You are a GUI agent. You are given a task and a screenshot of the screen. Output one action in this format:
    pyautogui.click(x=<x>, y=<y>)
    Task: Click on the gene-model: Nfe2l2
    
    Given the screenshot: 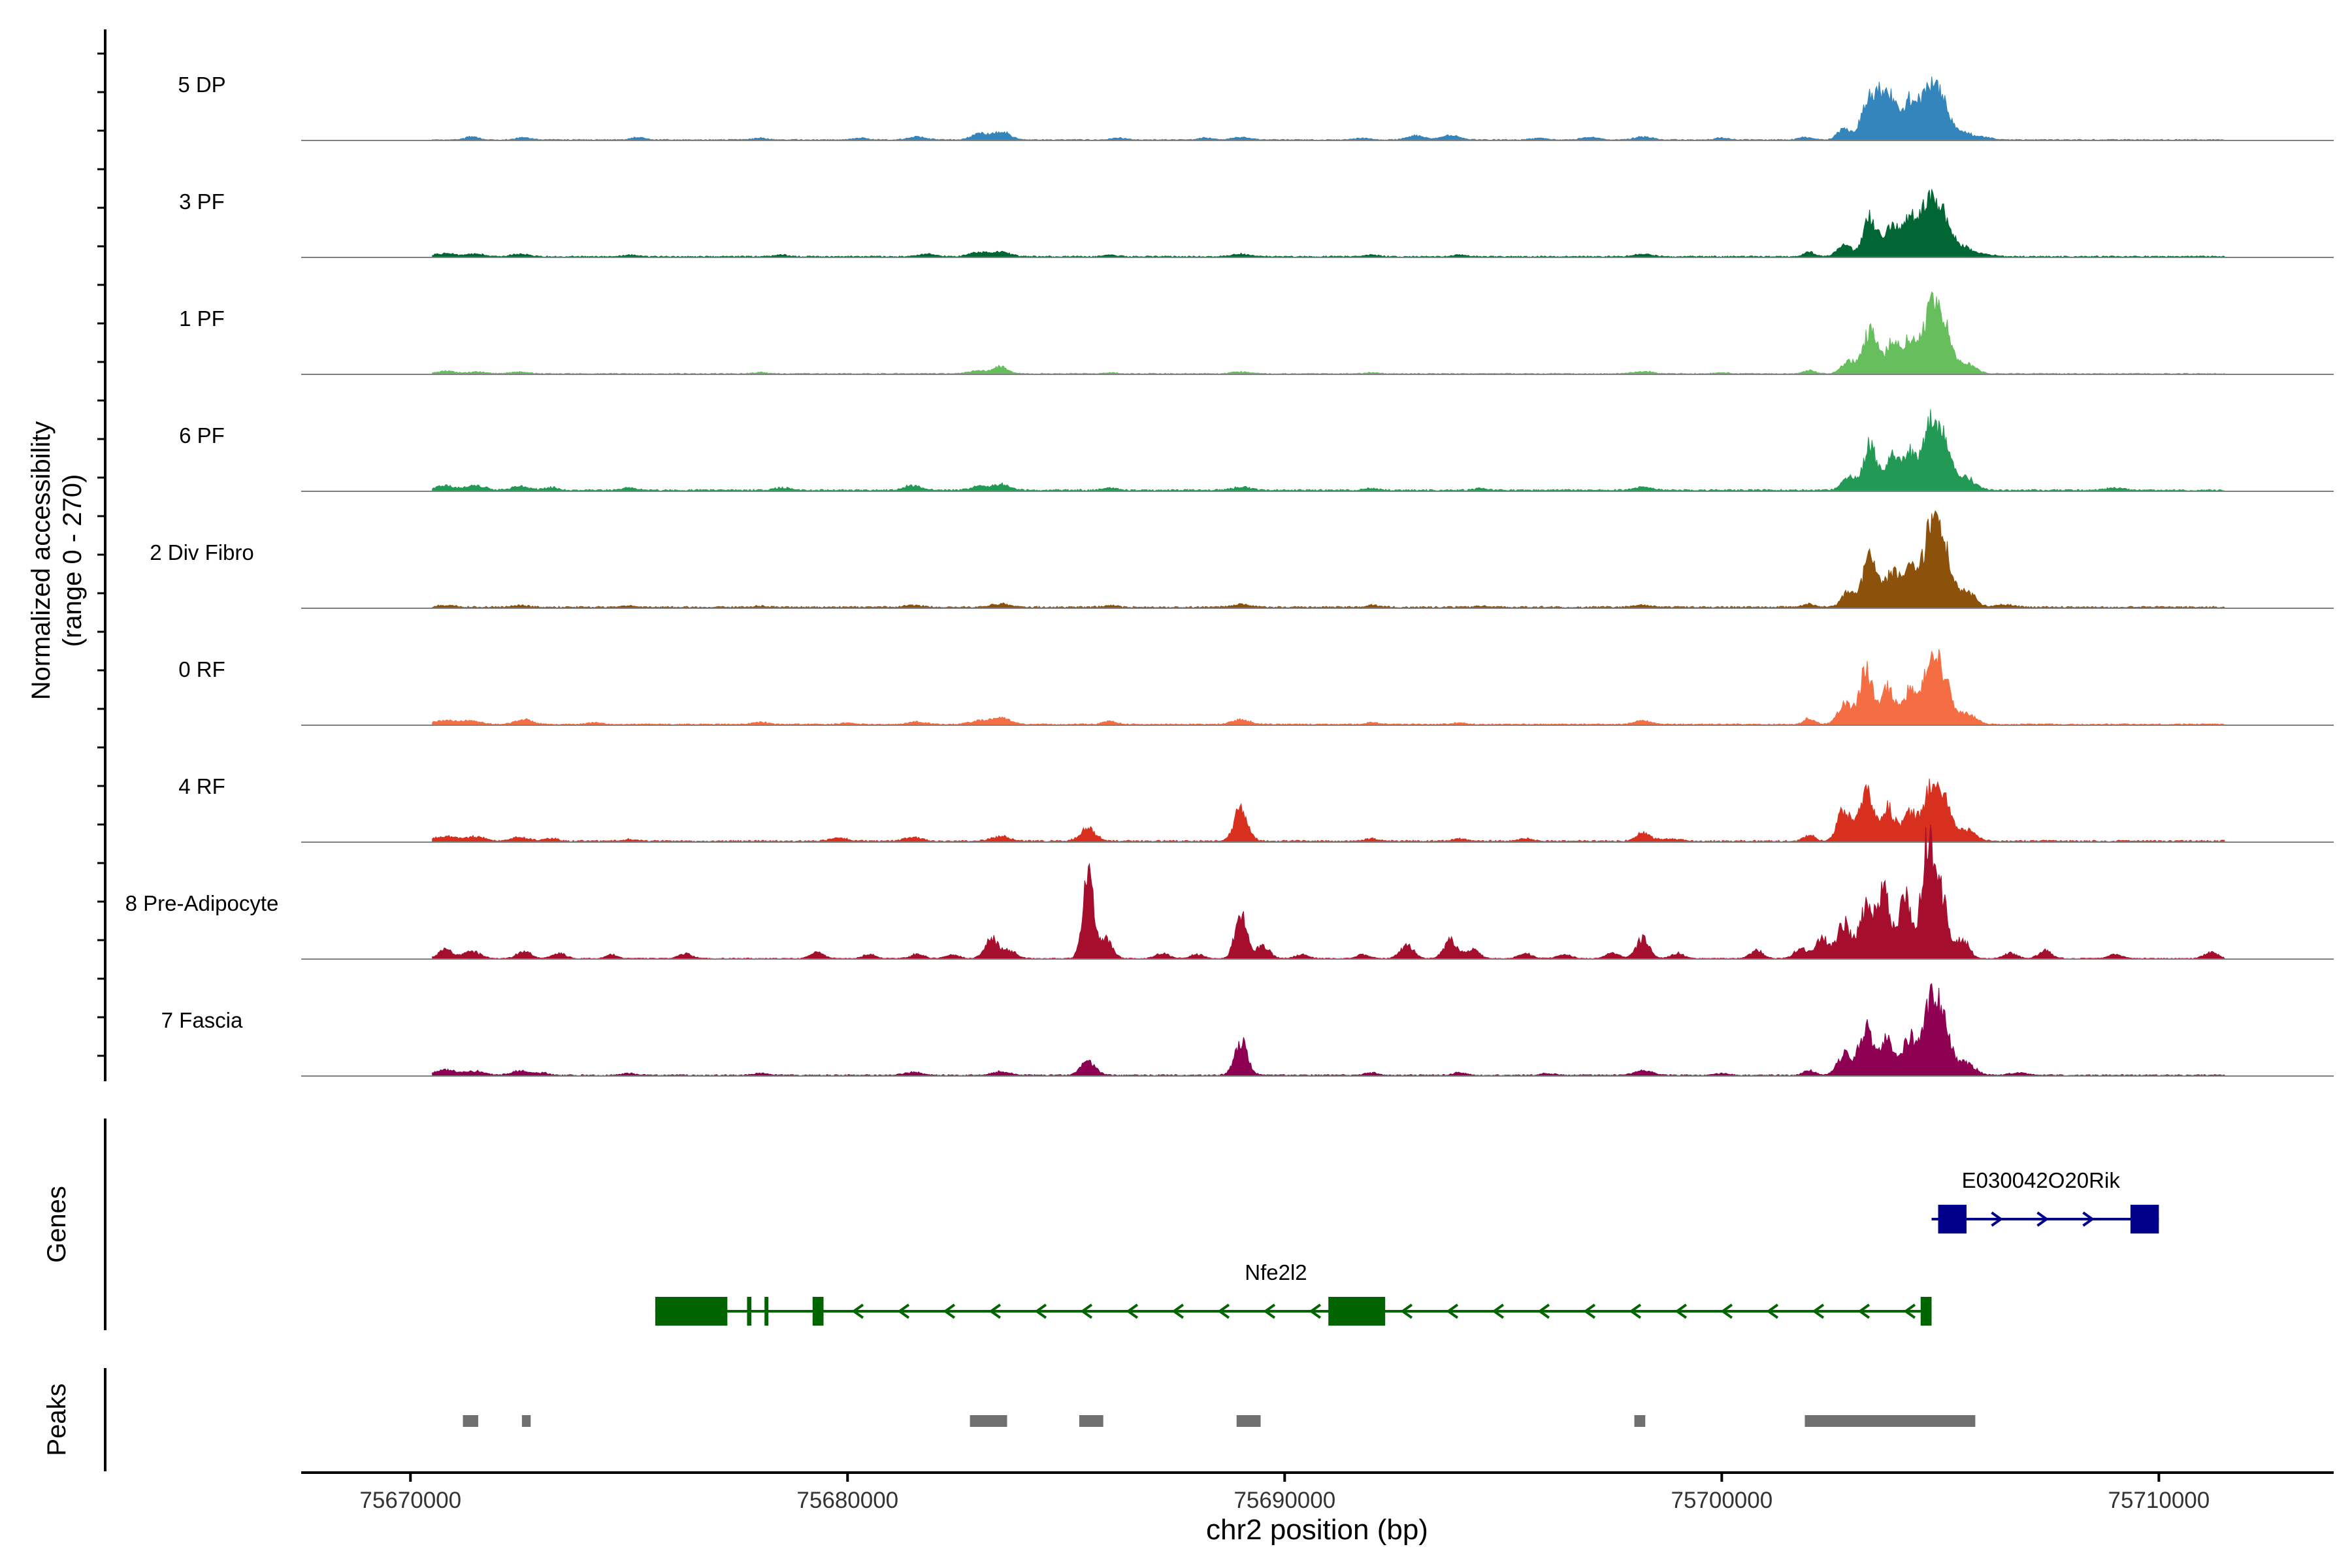 What is the action you would take?
    pyautogui.click(x=1293, y=1293)
    